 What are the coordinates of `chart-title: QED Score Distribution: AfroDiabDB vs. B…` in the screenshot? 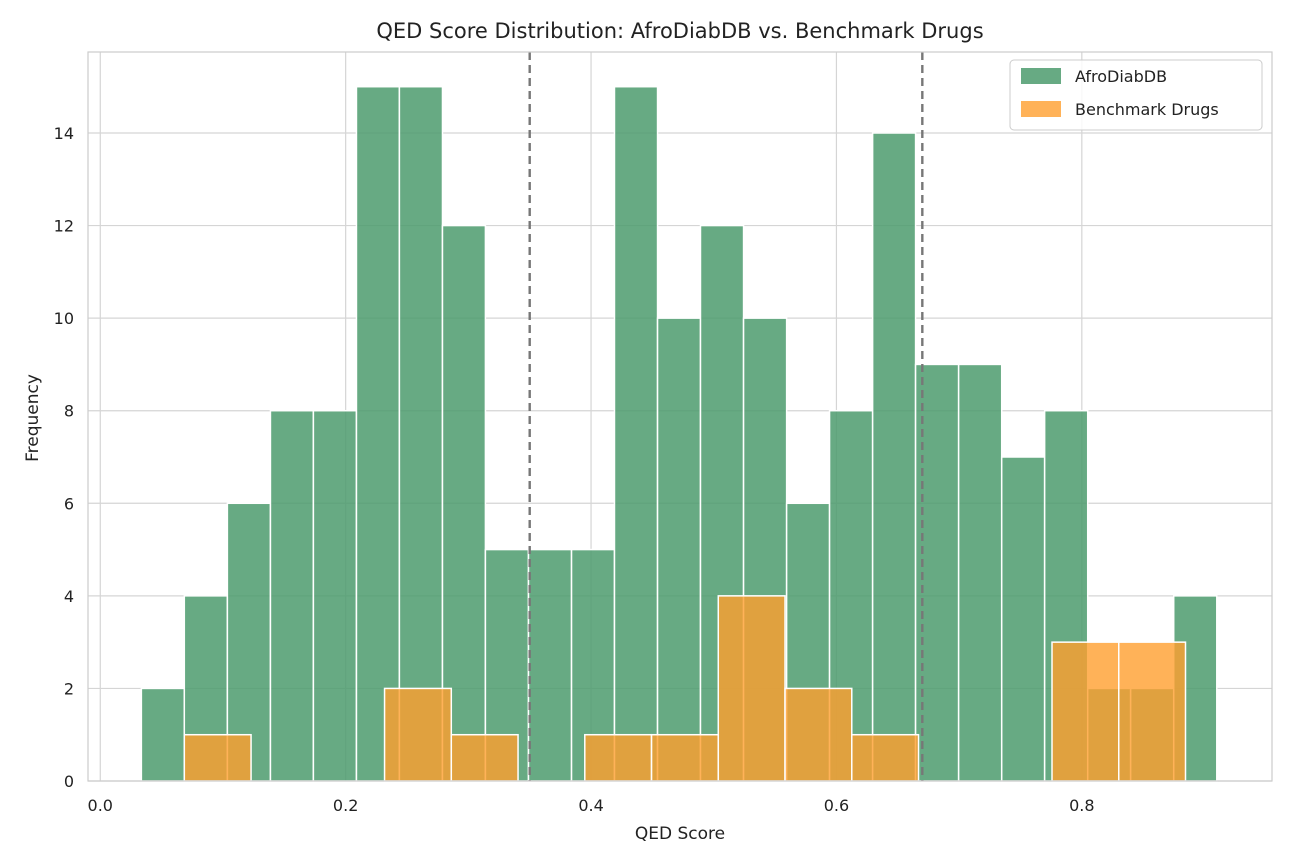 It's located at (679, 31).